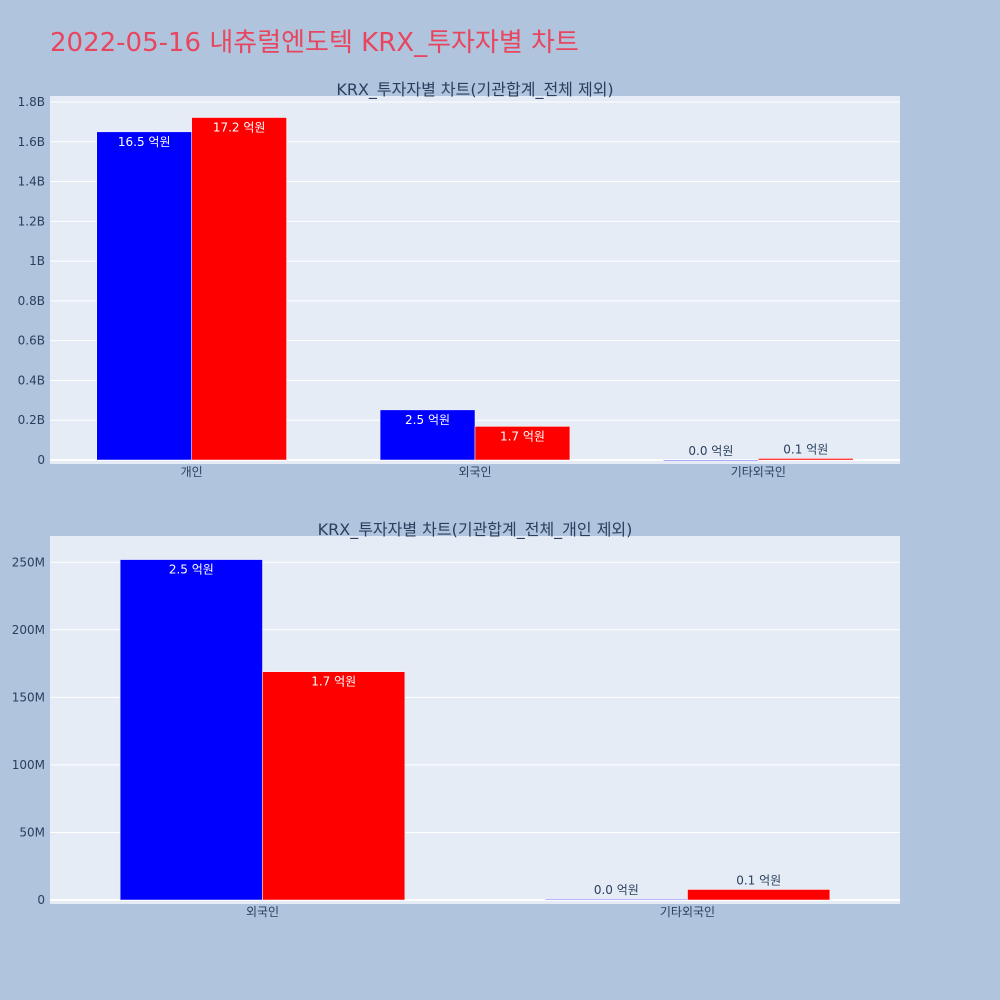 The height and width of the screenshot is (1000, 1000). I want to click on chart-2-bar-label: 0.0 억원, so click(616, 890).